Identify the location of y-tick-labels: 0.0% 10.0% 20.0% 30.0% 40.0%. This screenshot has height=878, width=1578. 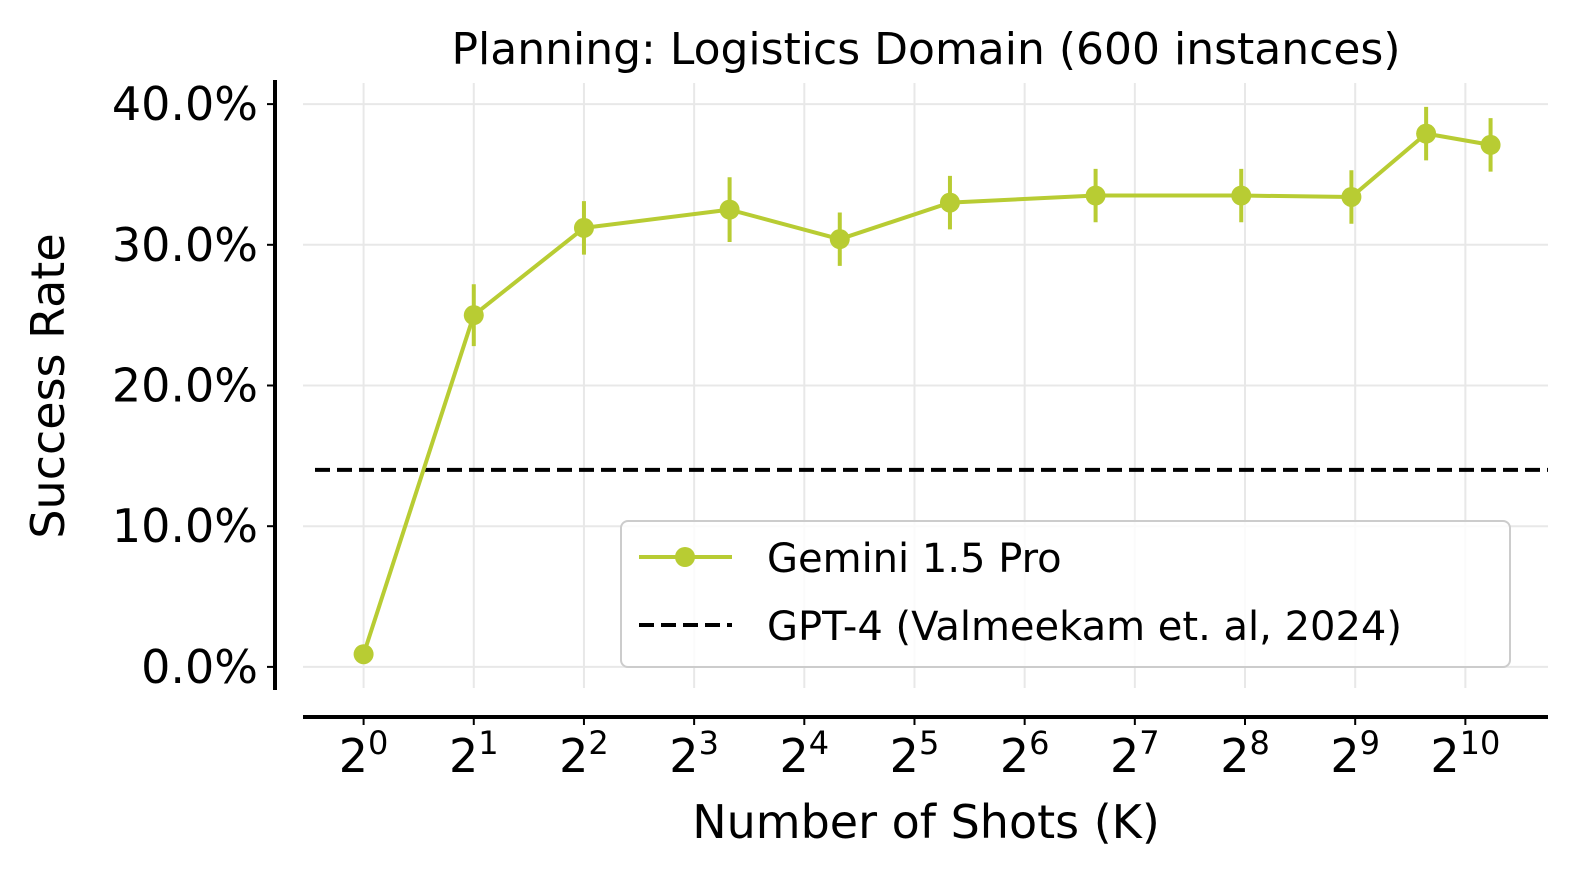
(185, 385).